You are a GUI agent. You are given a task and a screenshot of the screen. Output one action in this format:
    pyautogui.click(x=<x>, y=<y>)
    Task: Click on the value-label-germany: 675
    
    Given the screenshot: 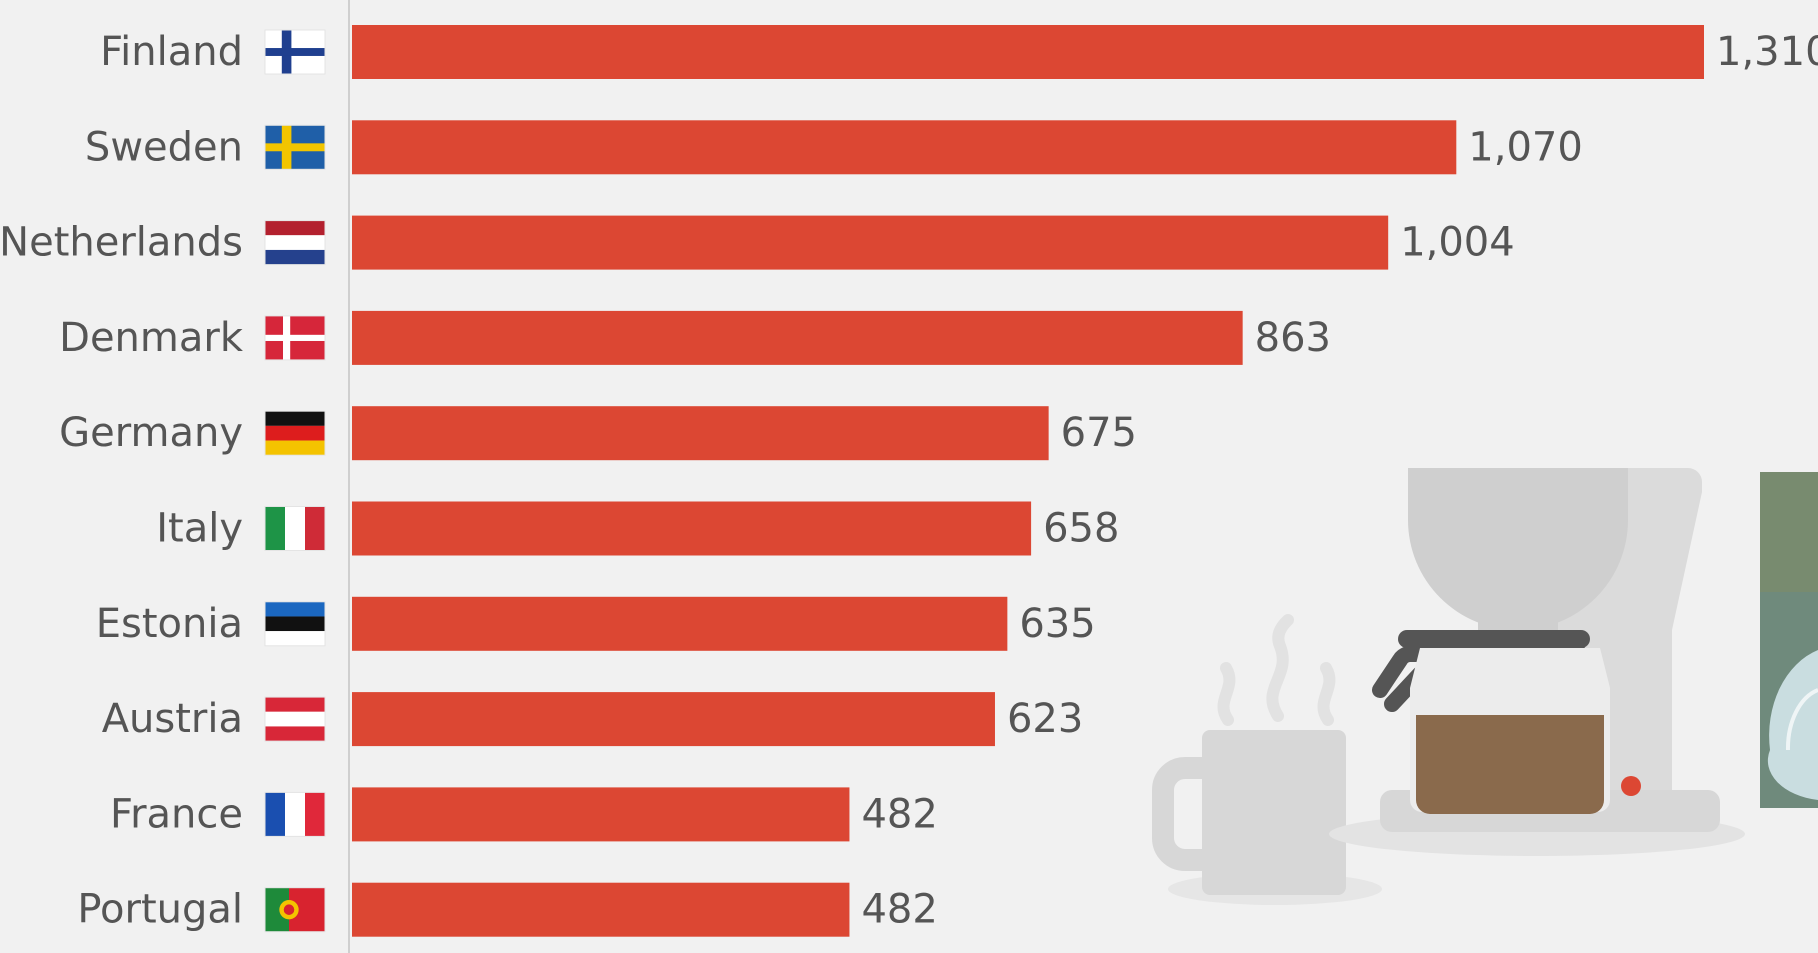 What is the action you would take?
    pyautogui.click(x=1099, y=433)
    